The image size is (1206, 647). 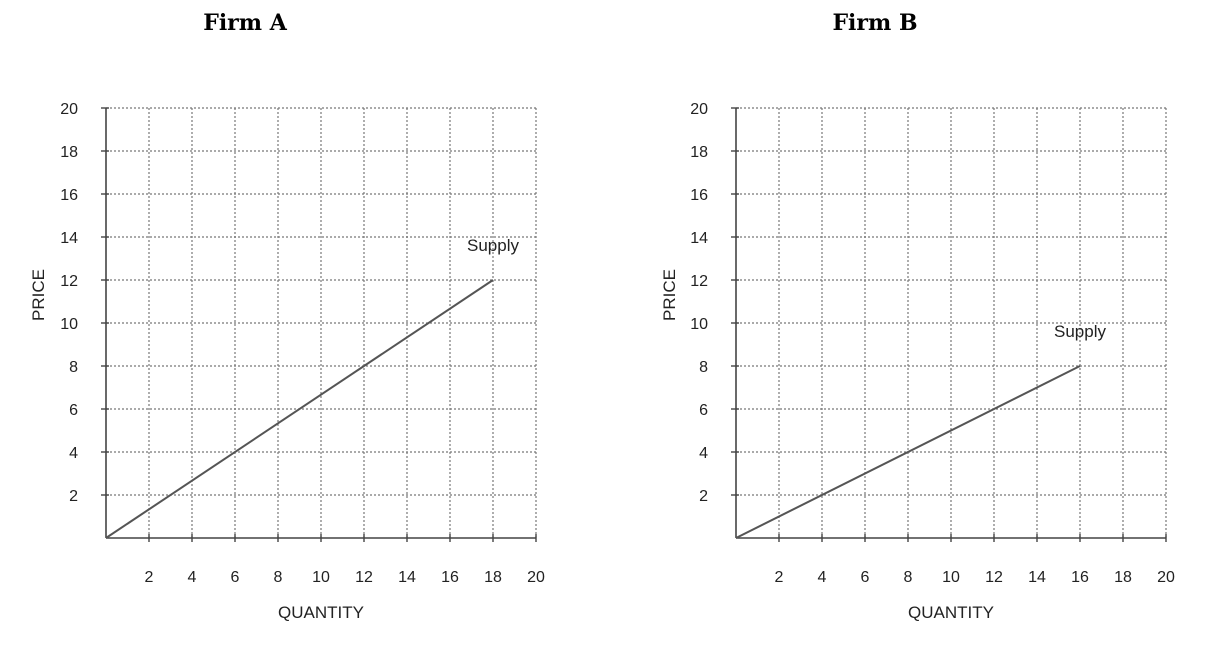 What do you see at coordinates (1037, 577) in the screenshot?
I see `x-tick-label-b: 14` at bounding box center [1037, 577].